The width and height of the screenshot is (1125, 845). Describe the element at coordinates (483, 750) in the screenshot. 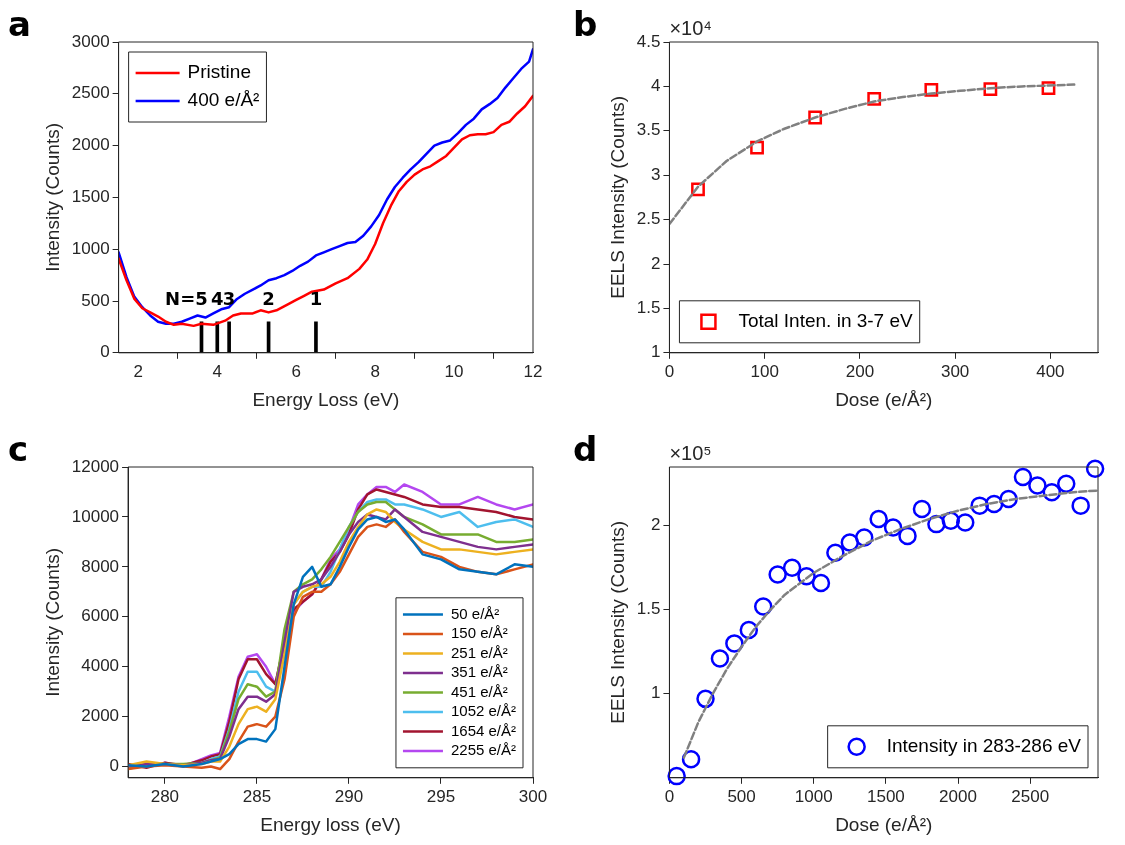

I see `legend-label: 2255 e/Å²` at that location.